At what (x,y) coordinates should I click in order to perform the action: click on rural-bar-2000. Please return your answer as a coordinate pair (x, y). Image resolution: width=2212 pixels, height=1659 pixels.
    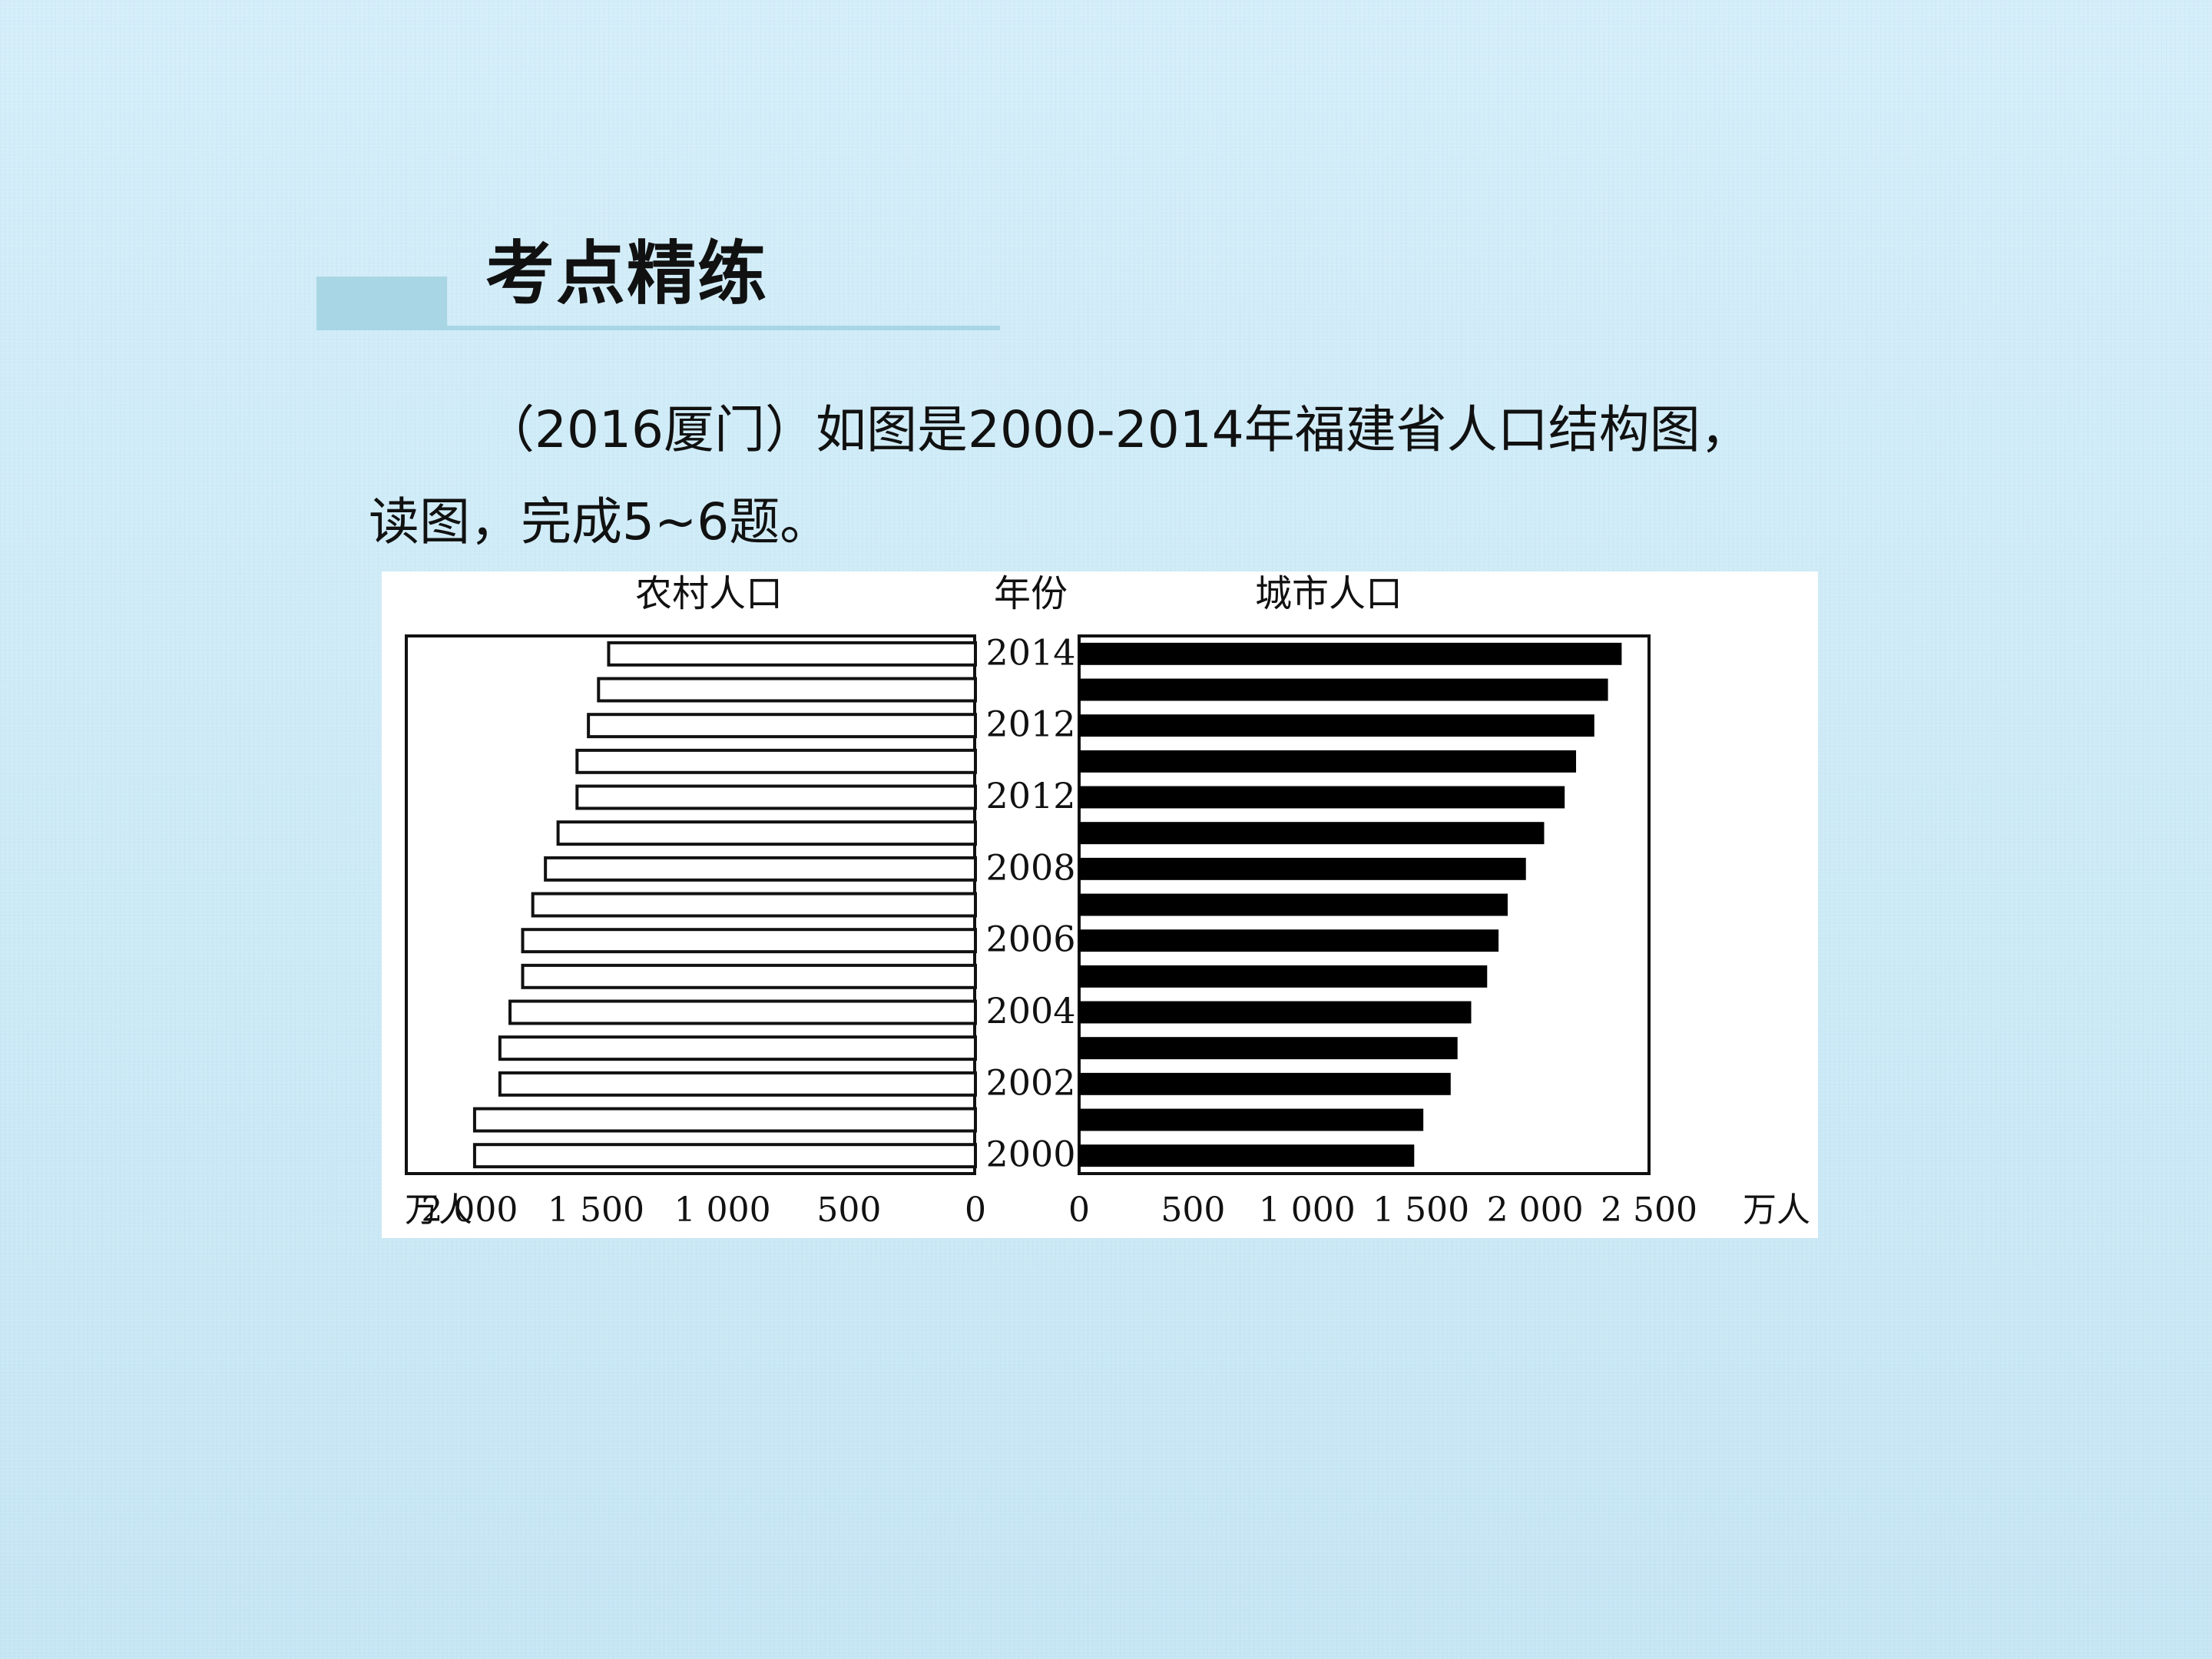
    Looking at the image, I should click on (725, 1156).